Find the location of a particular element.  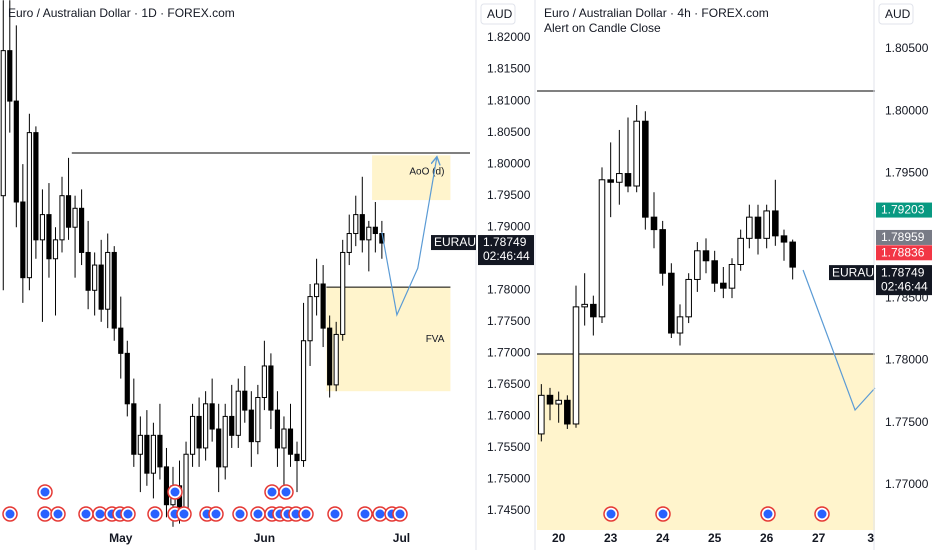

price-label: 1.79203 is located at coordinates (903, 210).